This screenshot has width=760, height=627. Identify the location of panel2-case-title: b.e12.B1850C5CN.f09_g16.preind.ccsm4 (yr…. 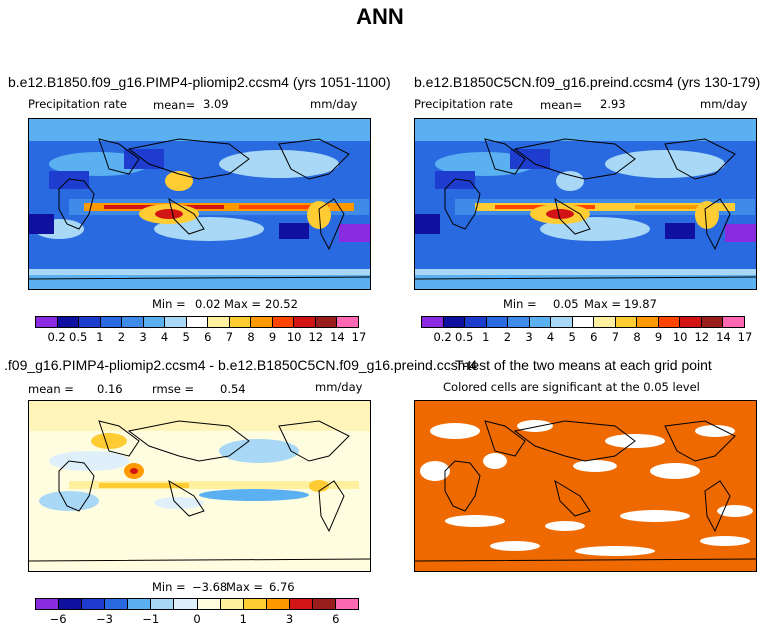
(587, 82).